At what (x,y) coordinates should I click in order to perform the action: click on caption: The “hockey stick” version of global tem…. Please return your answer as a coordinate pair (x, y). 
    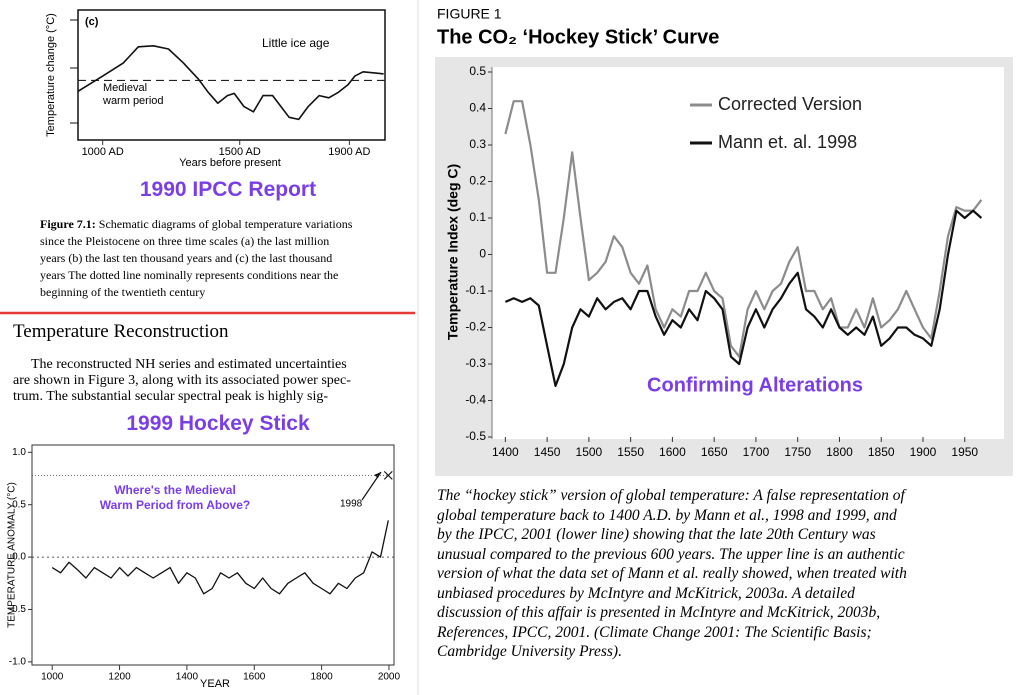
    Looking at the image, I should click on (672, 574).